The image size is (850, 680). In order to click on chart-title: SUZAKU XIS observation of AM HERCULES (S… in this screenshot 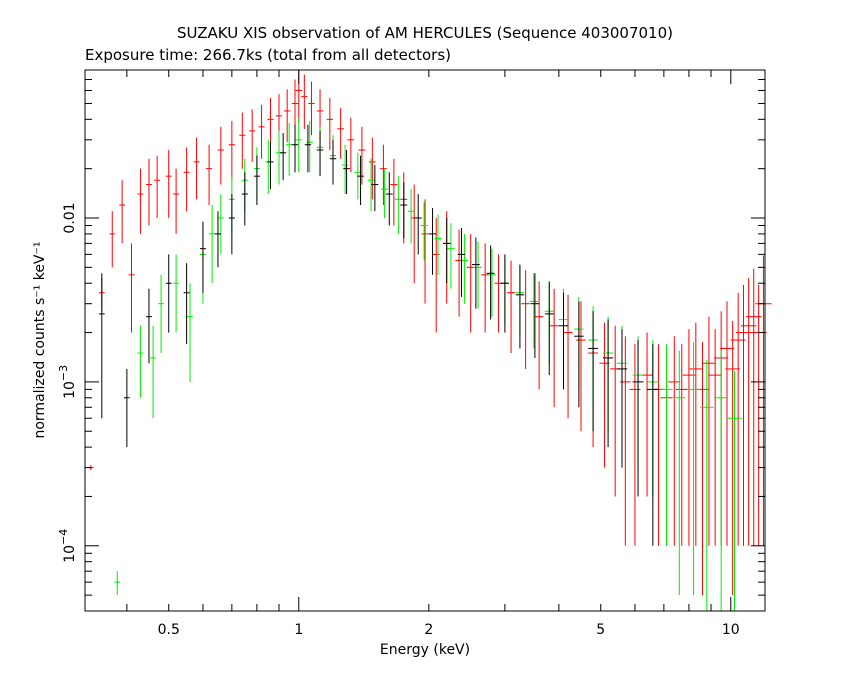, I will do `click(425, 33)`.